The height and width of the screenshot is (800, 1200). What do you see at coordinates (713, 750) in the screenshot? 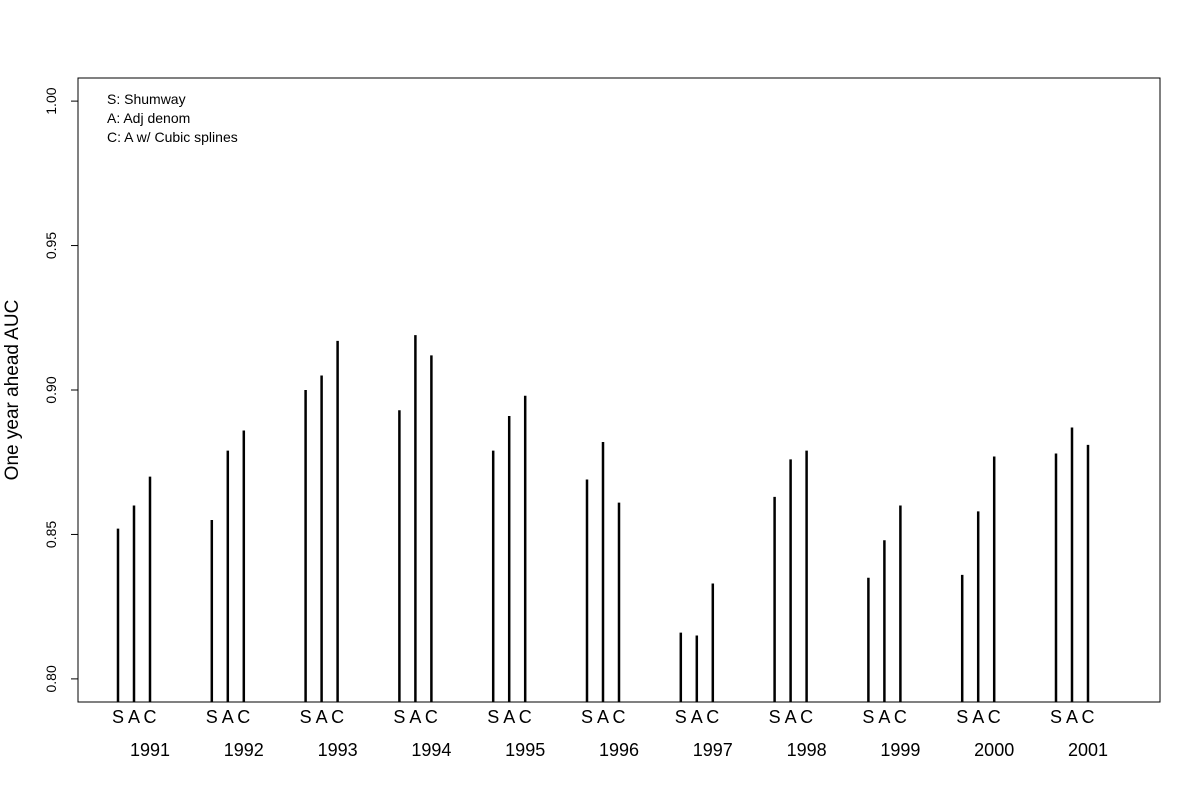
I see `year-label: 1997` at bounding box center [713, 750].